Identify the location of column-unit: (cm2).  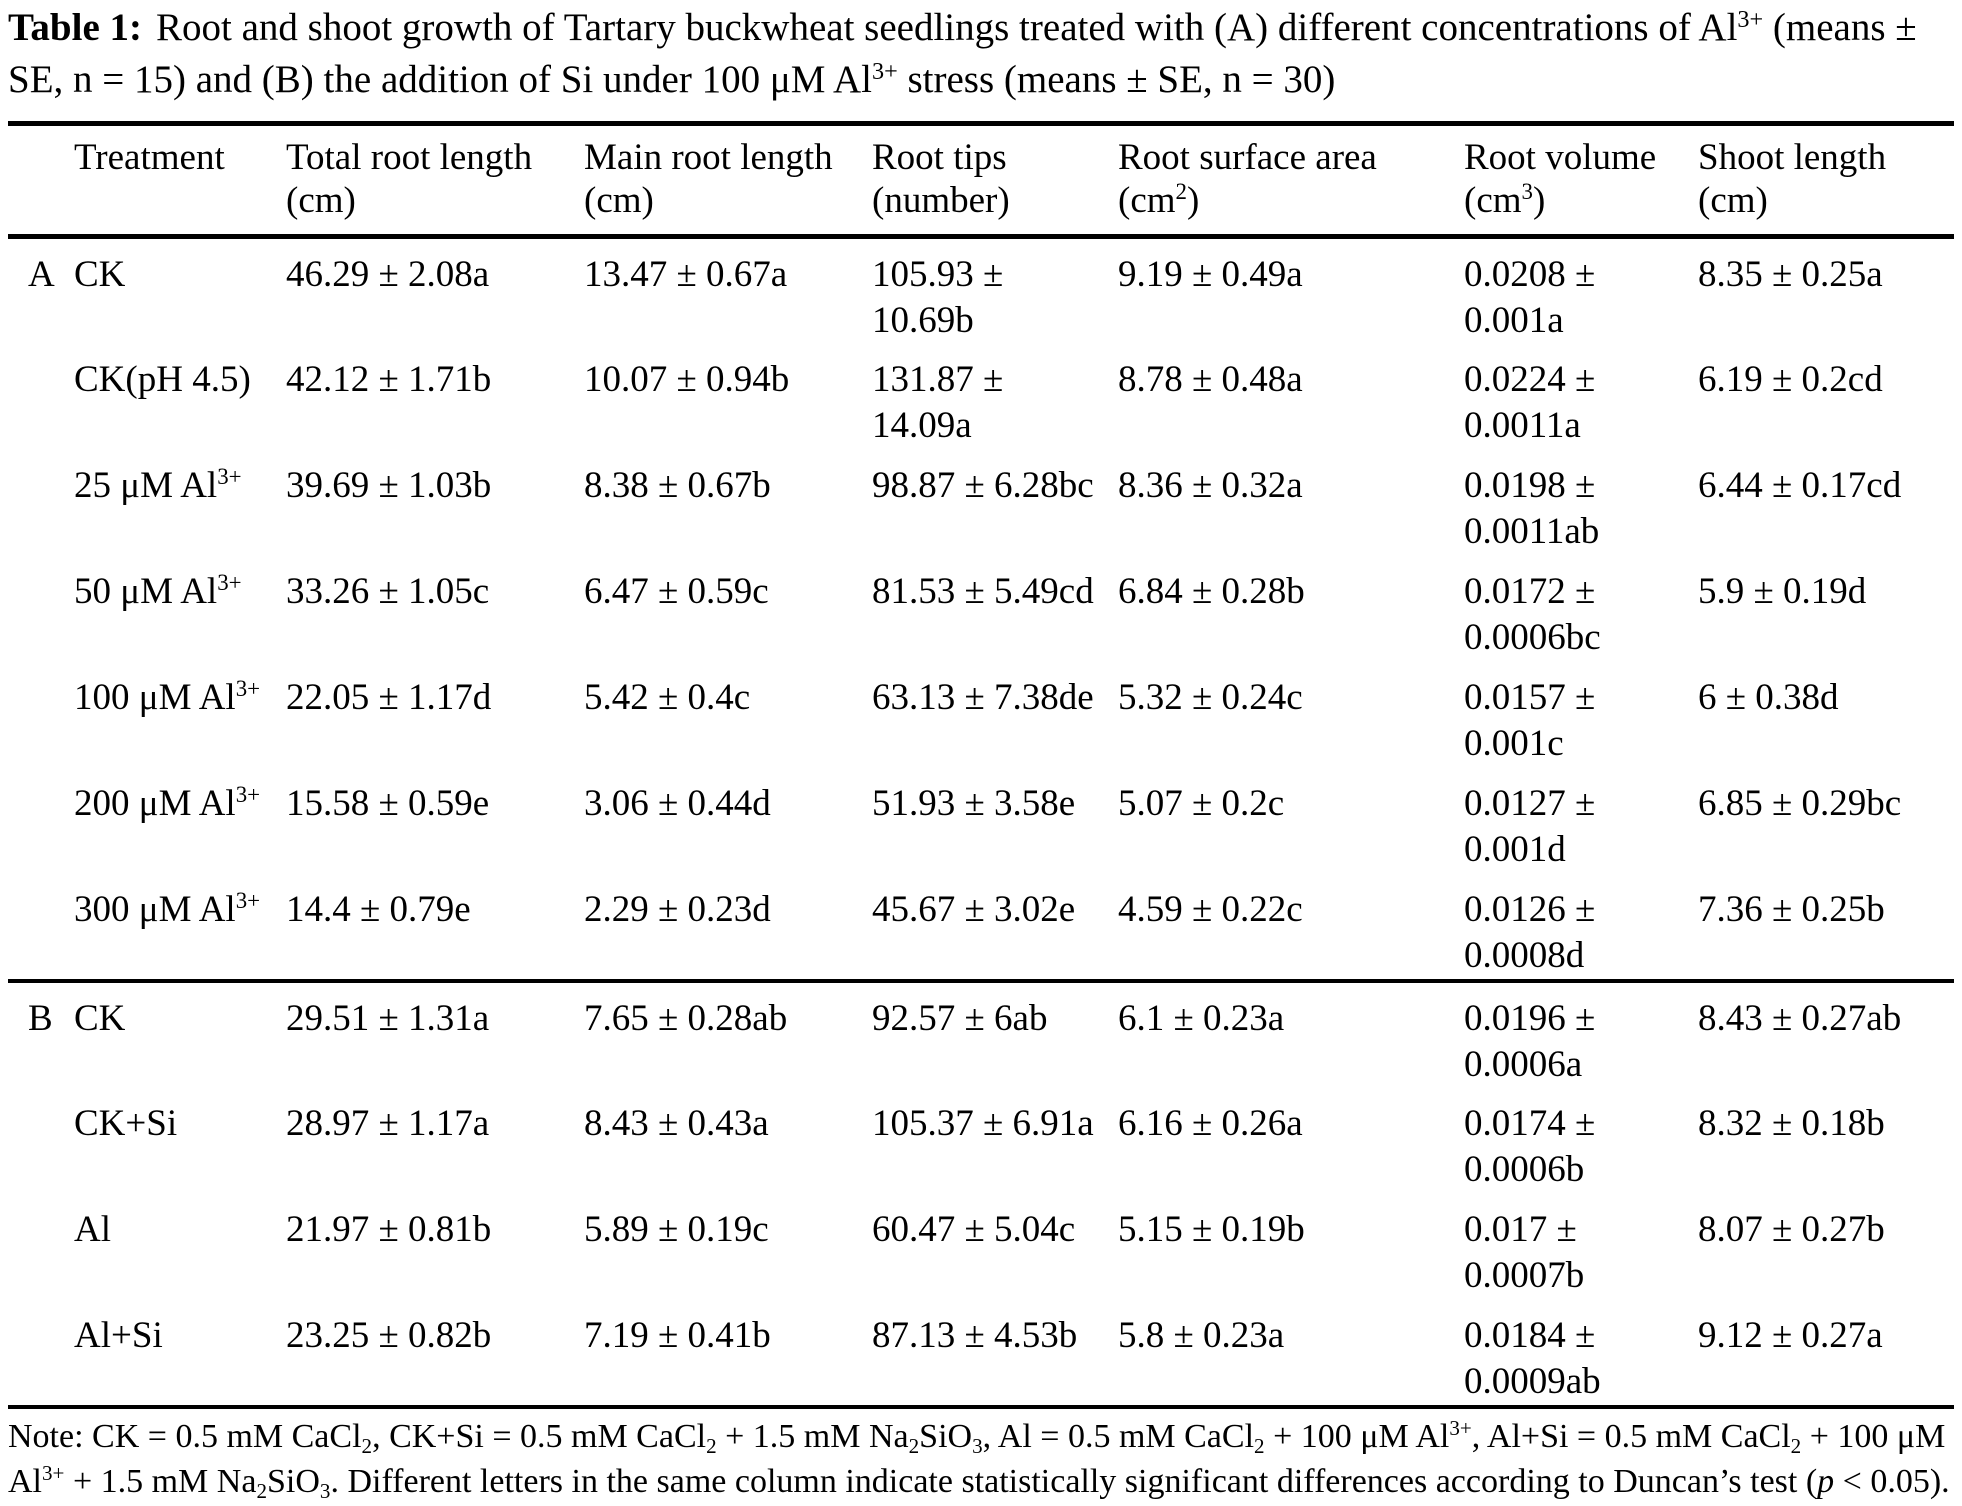
(1159, 200).